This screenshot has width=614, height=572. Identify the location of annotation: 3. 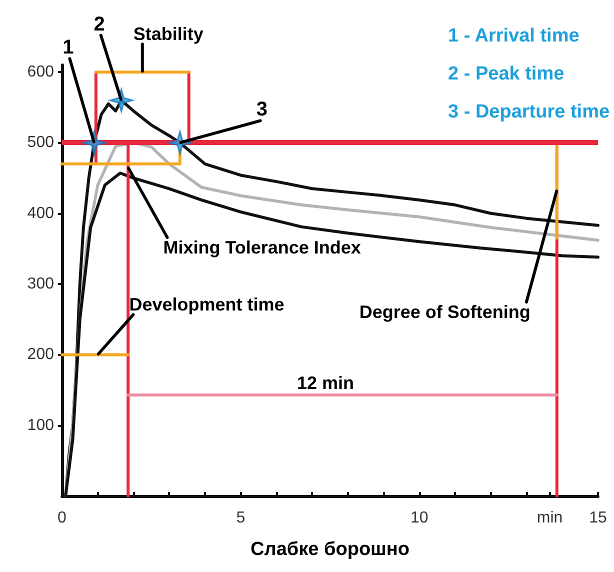
(262, 109).